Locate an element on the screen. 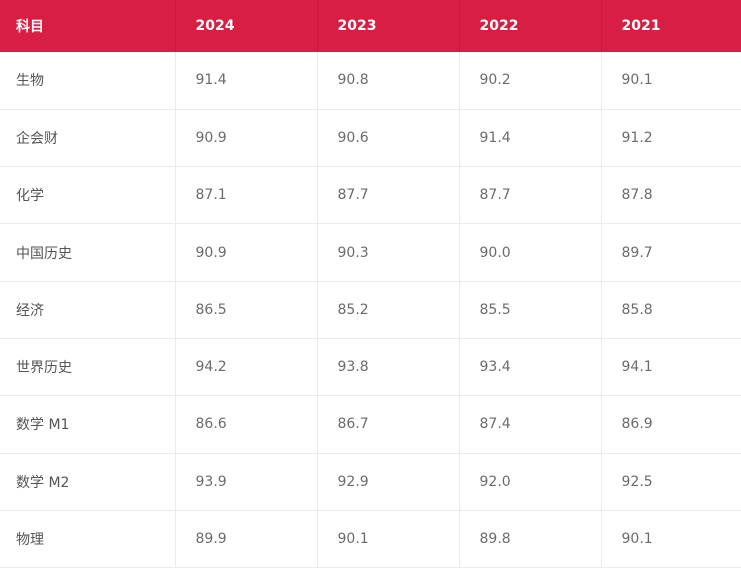 Image resolution: width=741 pixels, height=574 pixels. header-year-2023: 2023 is located at coordinates (388, 26).